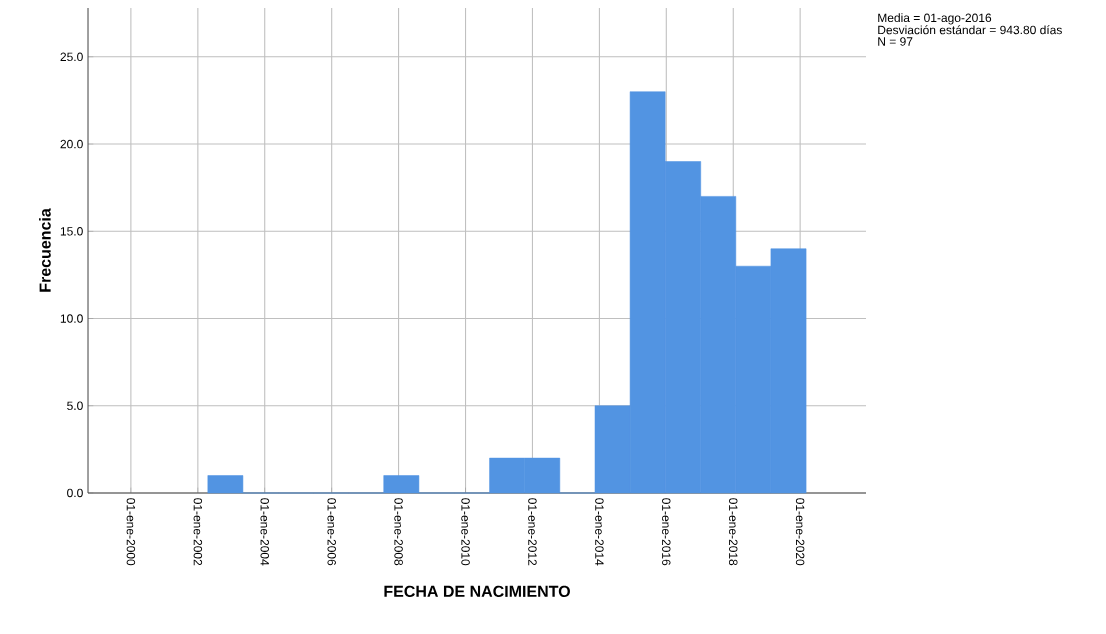  Describe the element at coordinates (970, 30) in the screenshot. I see `text: Desviación estándar = 943.80 días` at that location.